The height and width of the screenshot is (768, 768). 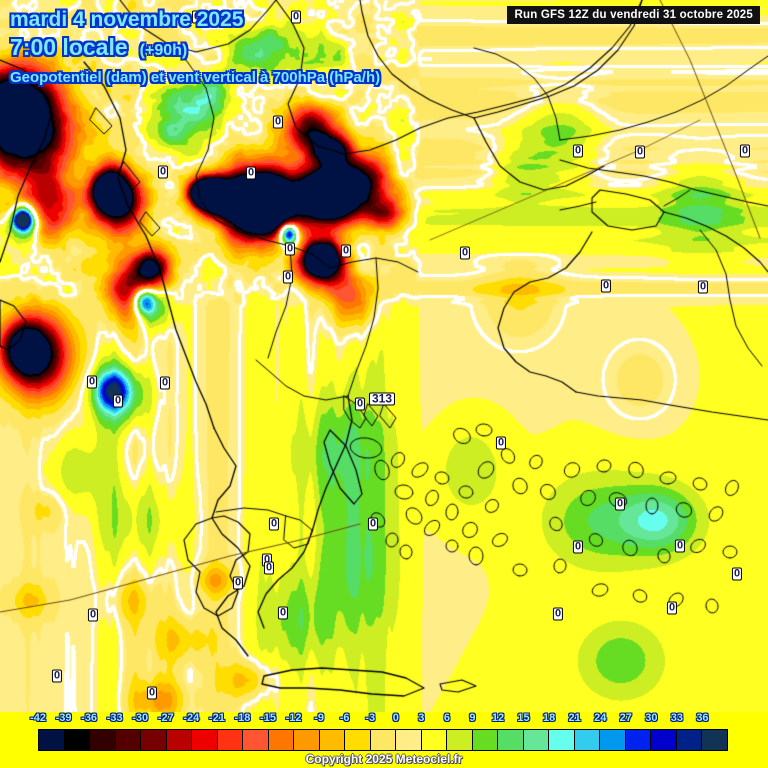 What do you see at coordinates (523, 718) in the screenshot?
I see `legend-tick: 15` at bounding box center [523, 718].